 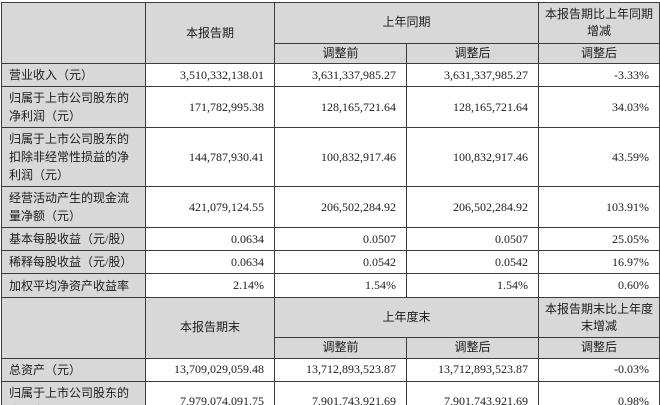 I want to click on cell-current: 2.14%, so click(x=210, y=286).